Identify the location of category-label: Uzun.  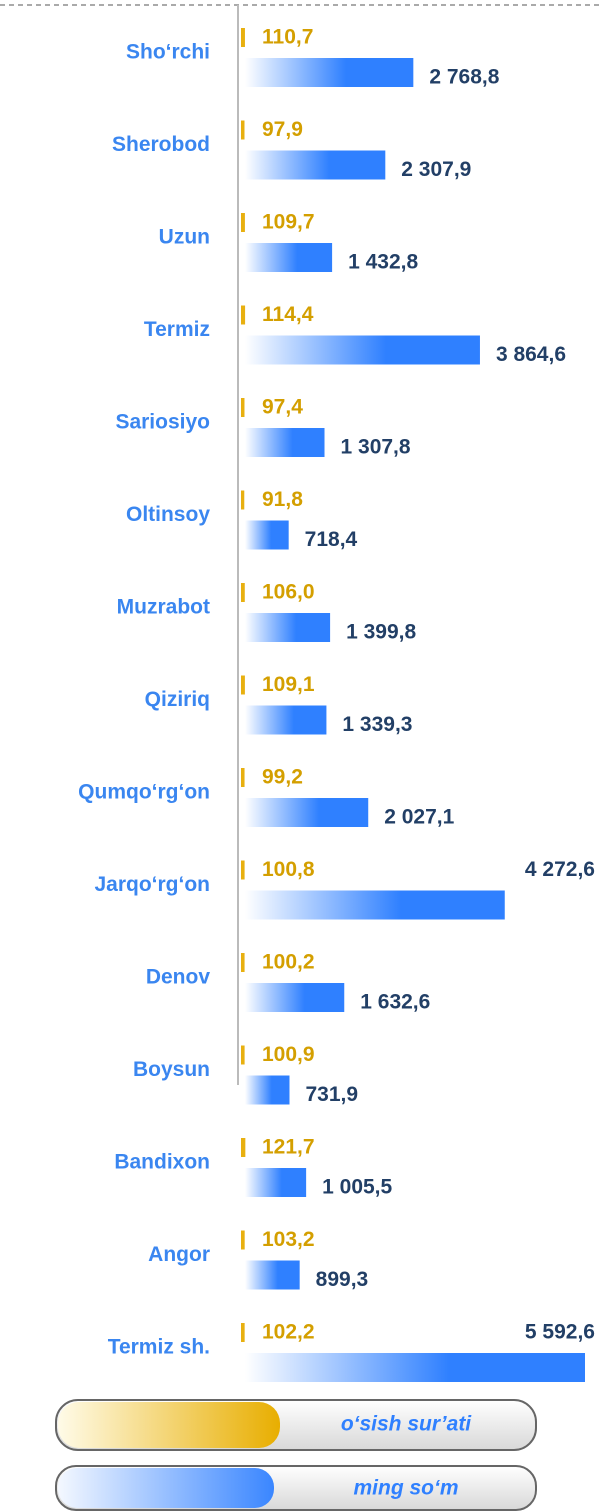
(184, 237).